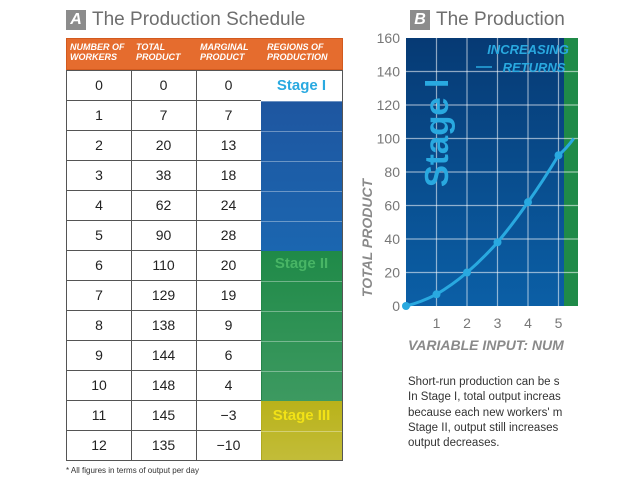 The image size is (638, 478). Describe the element at coordinates (367, 237) in the screenshot. I see `y-axis-label: TOTAL PRODUCT` at that location.